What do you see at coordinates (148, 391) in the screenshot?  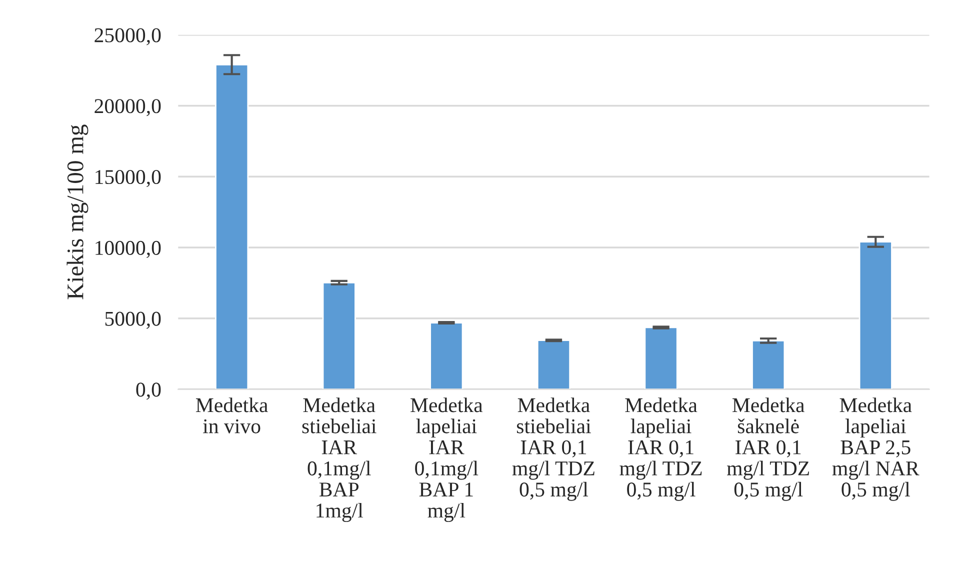 I see `y-tick-label: 0,0` at bounding box center [148, 391].